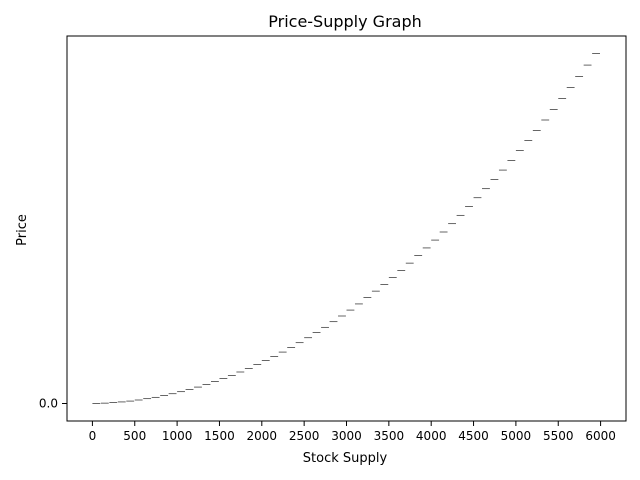 The height and width of the screenshot is (480, 640). I want to click on x-tick-label: 1500, so click(219, 436).